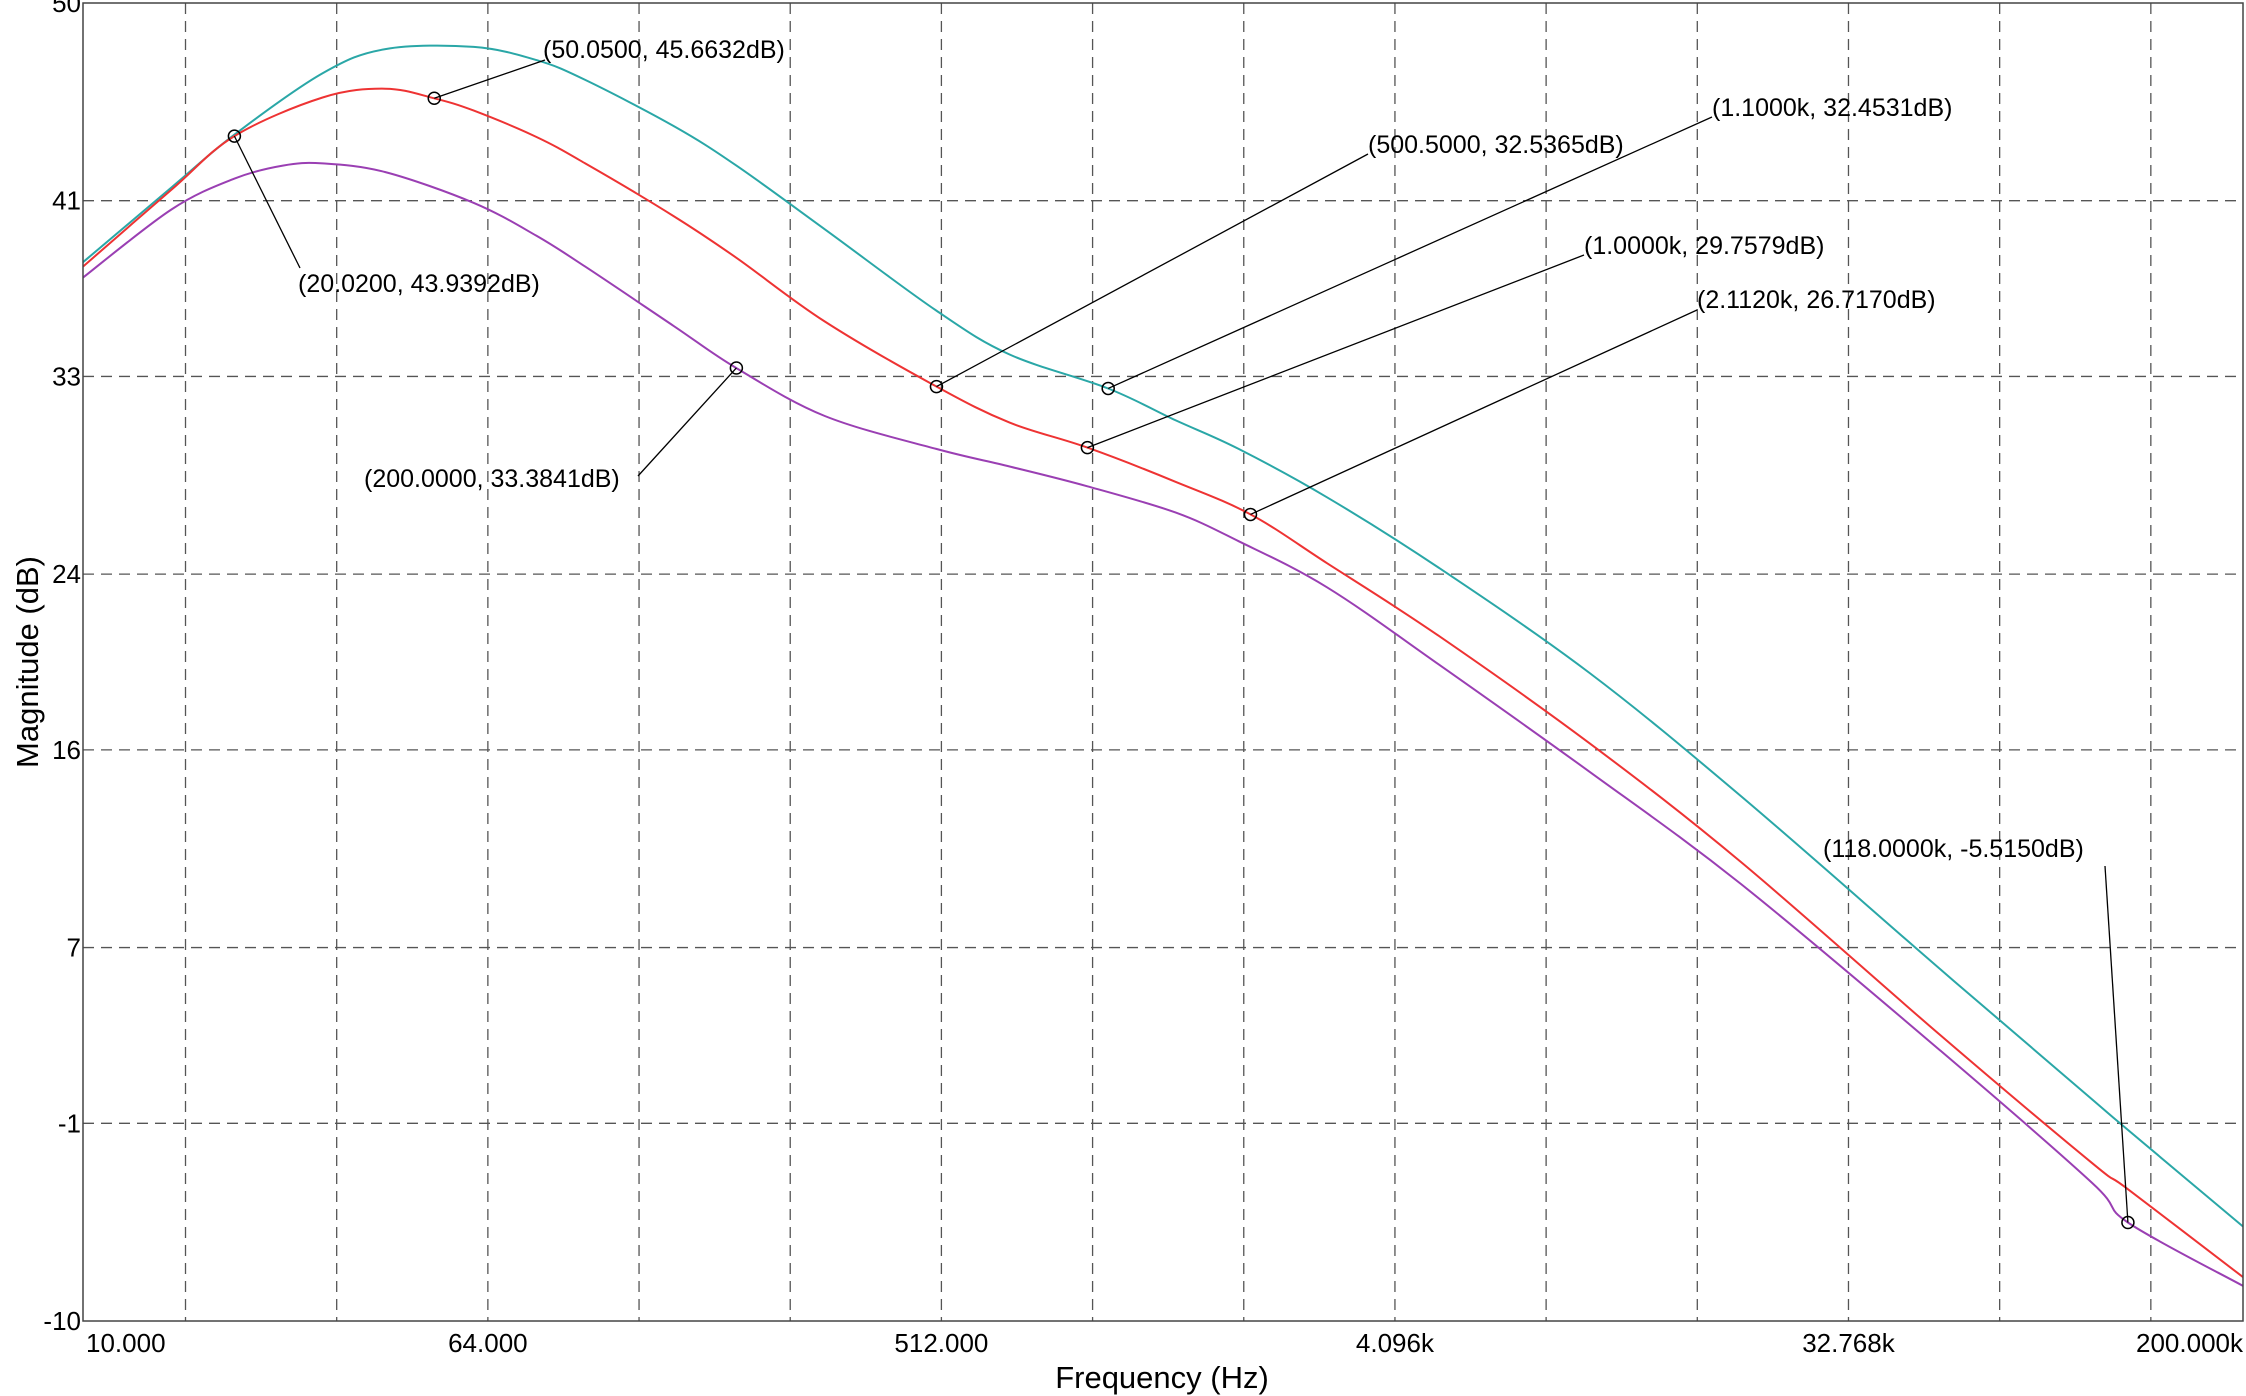 The image size is (2246, 1396). Describe the element at coordinates (941, 1343) in the screenshot. I see `x-tick-label: 512.000` at that location.